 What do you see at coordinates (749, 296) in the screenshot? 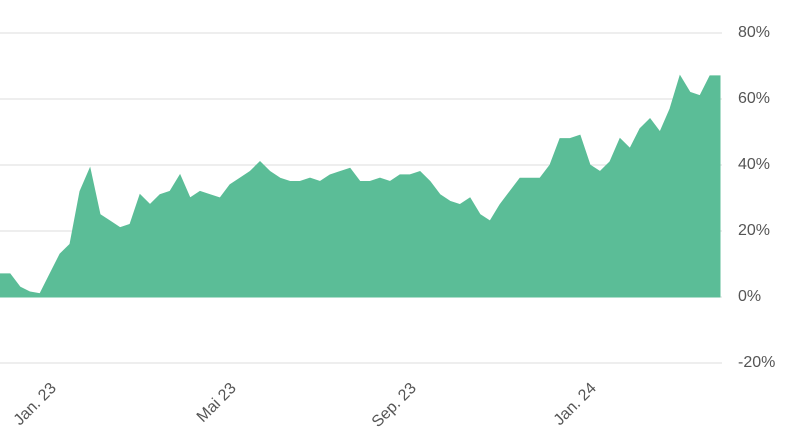
I see `y-tick-label: 0%` at bounding box center [749, 296].